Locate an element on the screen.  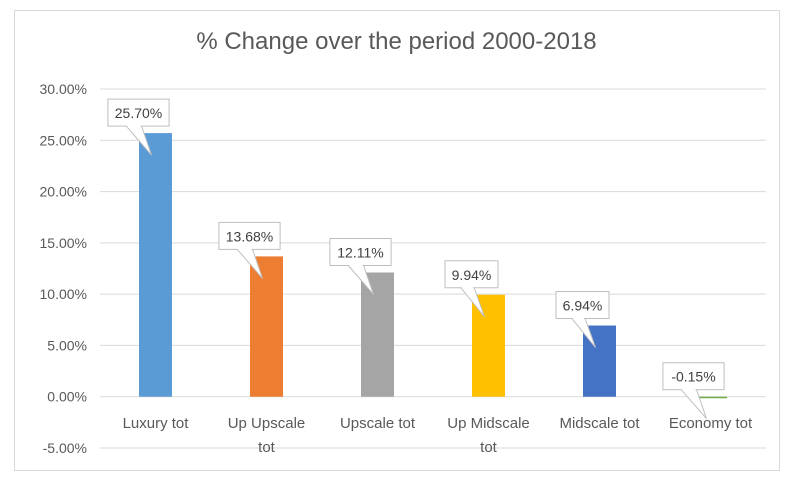
chart-title: % Change over the period 2000-2018 is located at coordinates (396, 41).